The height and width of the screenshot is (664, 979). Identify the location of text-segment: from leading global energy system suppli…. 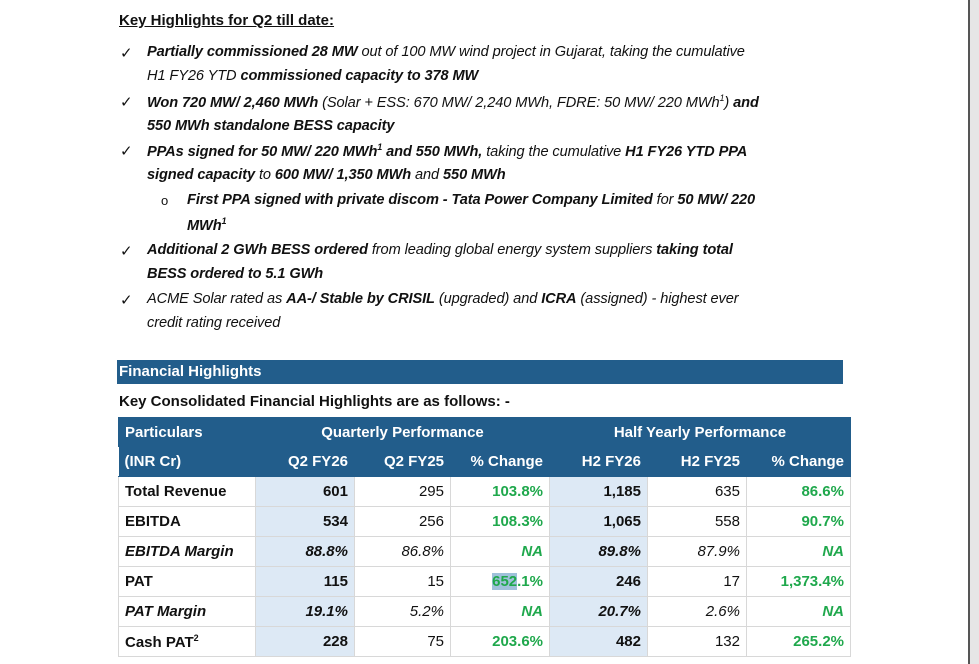
(512, 250).